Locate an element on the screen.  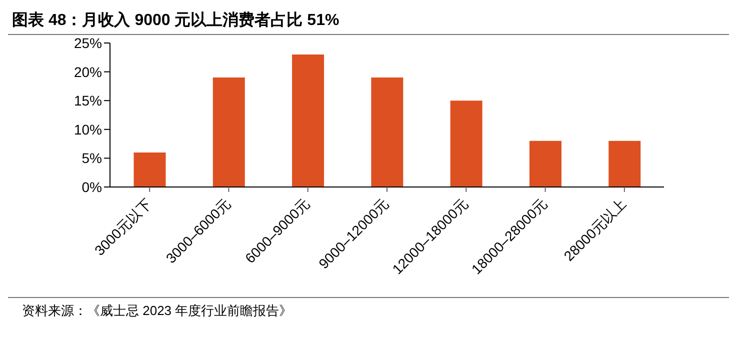
y-tick-label: 15% is located at coordinates (88, 100).